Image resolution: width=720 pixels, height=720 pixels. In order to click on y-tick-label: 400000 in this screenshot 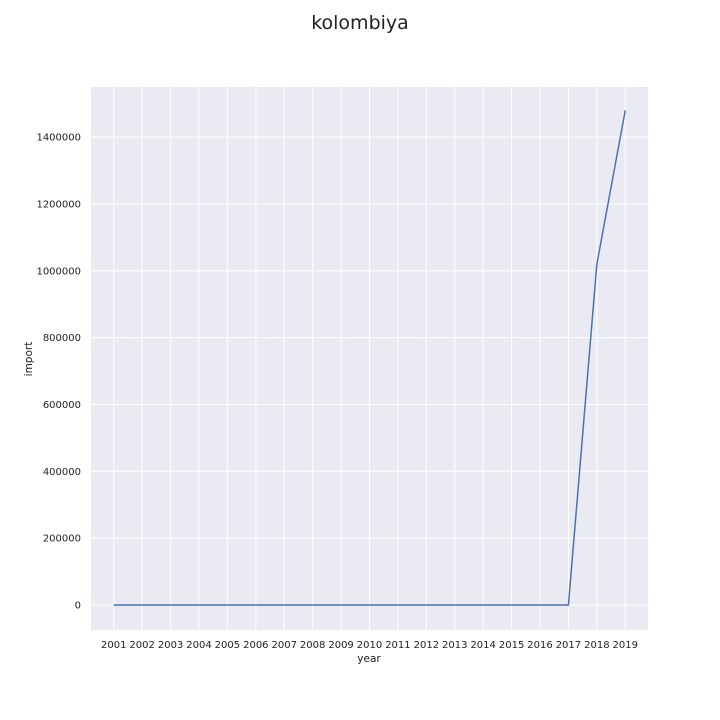, I will do `click(62, 472)`.